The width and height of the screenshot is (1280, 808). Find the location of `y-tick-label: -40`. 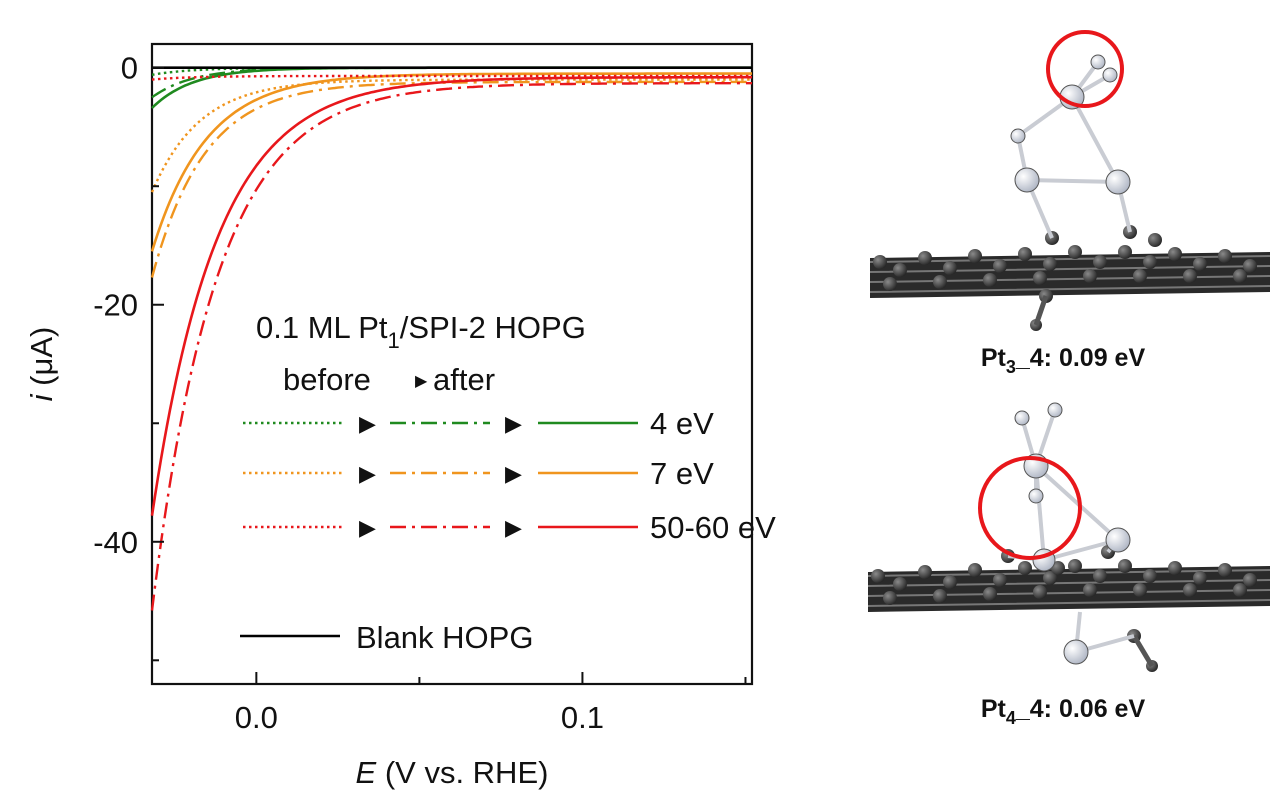

y-tick-label: -40 is located at coordinates (115, 542).